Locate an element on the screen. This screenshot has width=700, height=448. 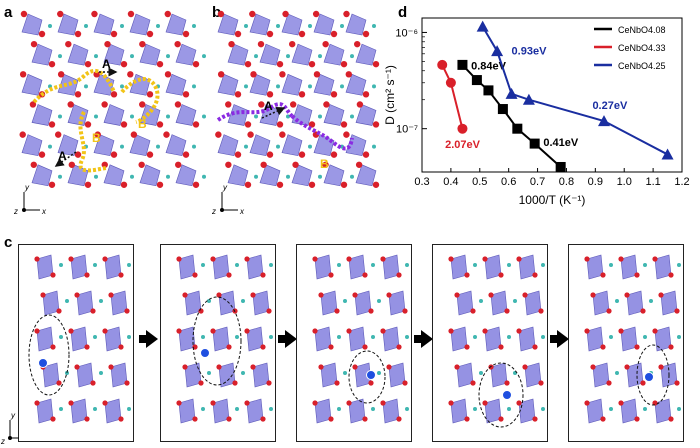
frame-2-lattice is located at coordinates (224, 339).